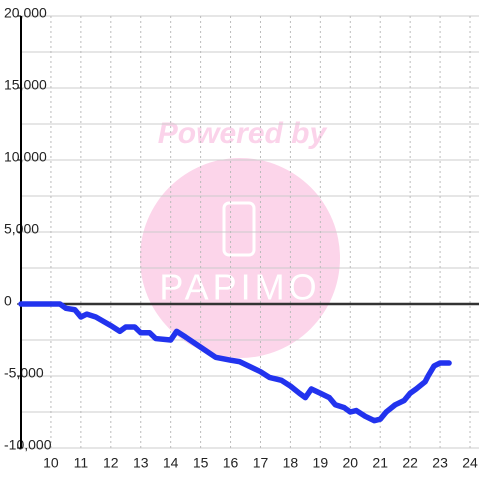  I want to click on x-tick-label: 19, so click(321, 463).